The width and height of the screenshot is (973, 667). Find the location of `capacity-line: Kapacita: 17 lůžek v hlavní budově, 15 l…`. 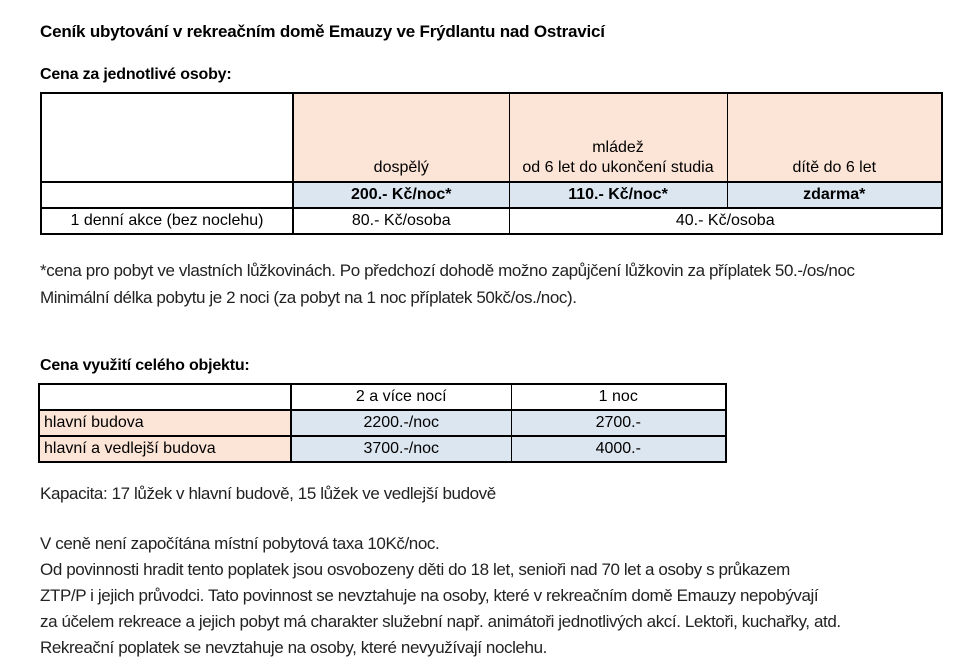

capacity-line: Kapacita: 17 lůžek v hlavní budově, 15 l… is located at coordinates (268, 493).